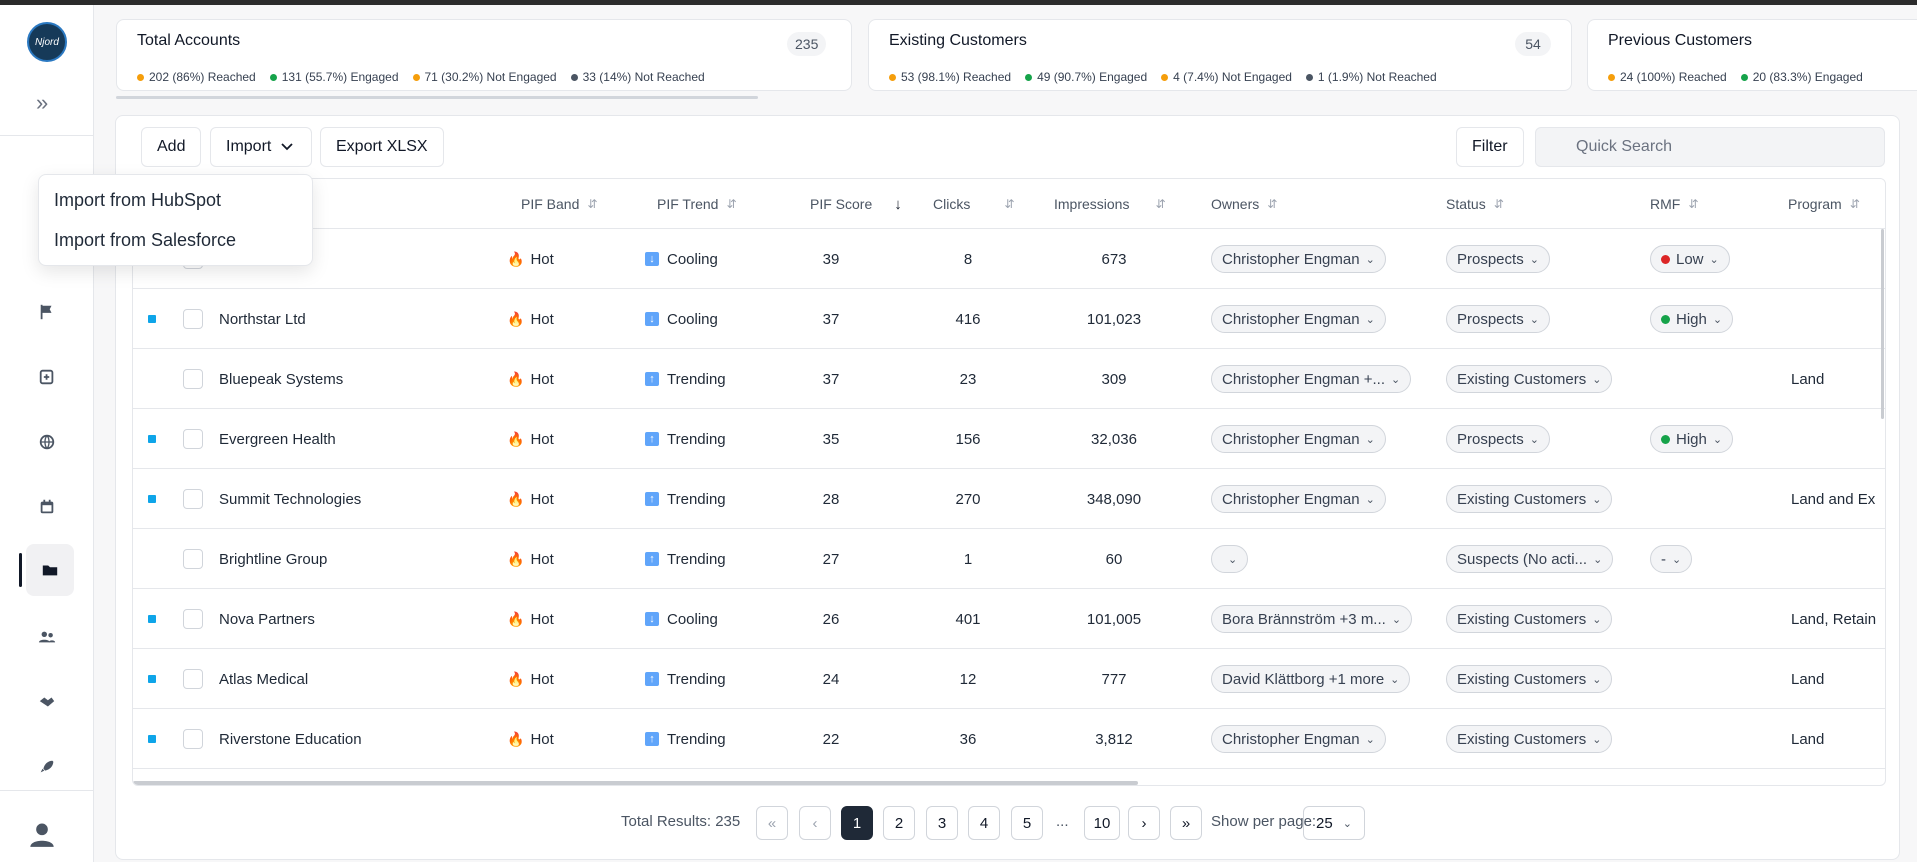 Image resolution: width=1917 pixels, height=862 pixels. What do you see at coordinates (559, 204) in the screenshot?
I see `col-pif-band: PIF Band ⇵` at bounding box center [559, 204].